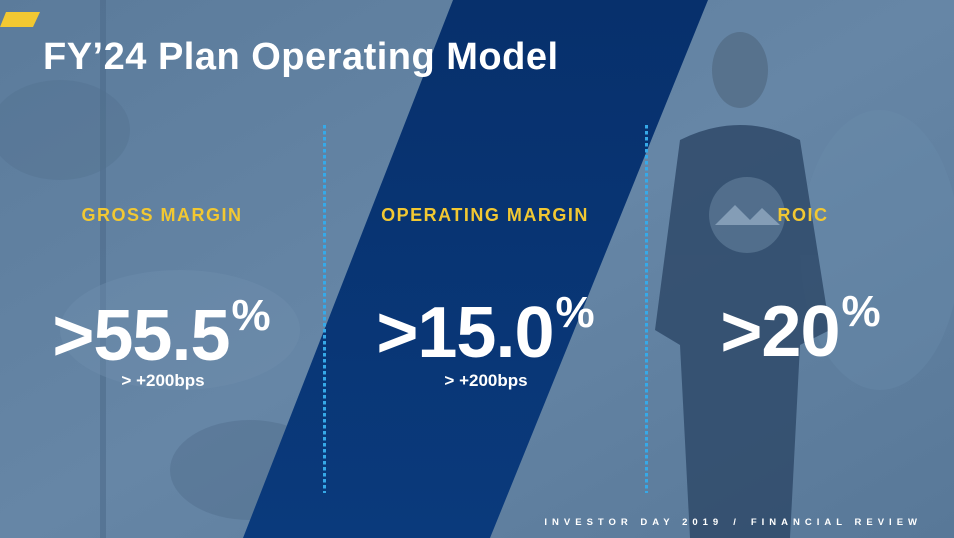 Image resolution: width=954 pixels, height=538 pixels. I want to click on page-title: FY’24 Plan Operating Model, so click(301, 57).